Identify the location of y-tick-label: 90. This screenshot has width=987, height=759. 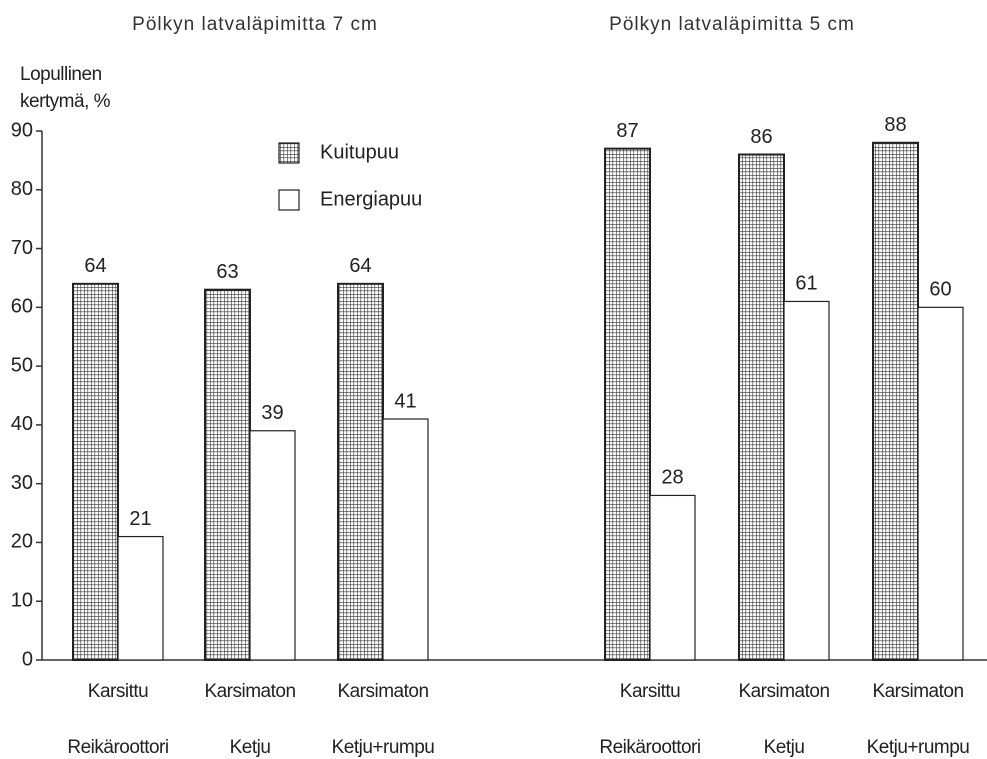
(22, 130).